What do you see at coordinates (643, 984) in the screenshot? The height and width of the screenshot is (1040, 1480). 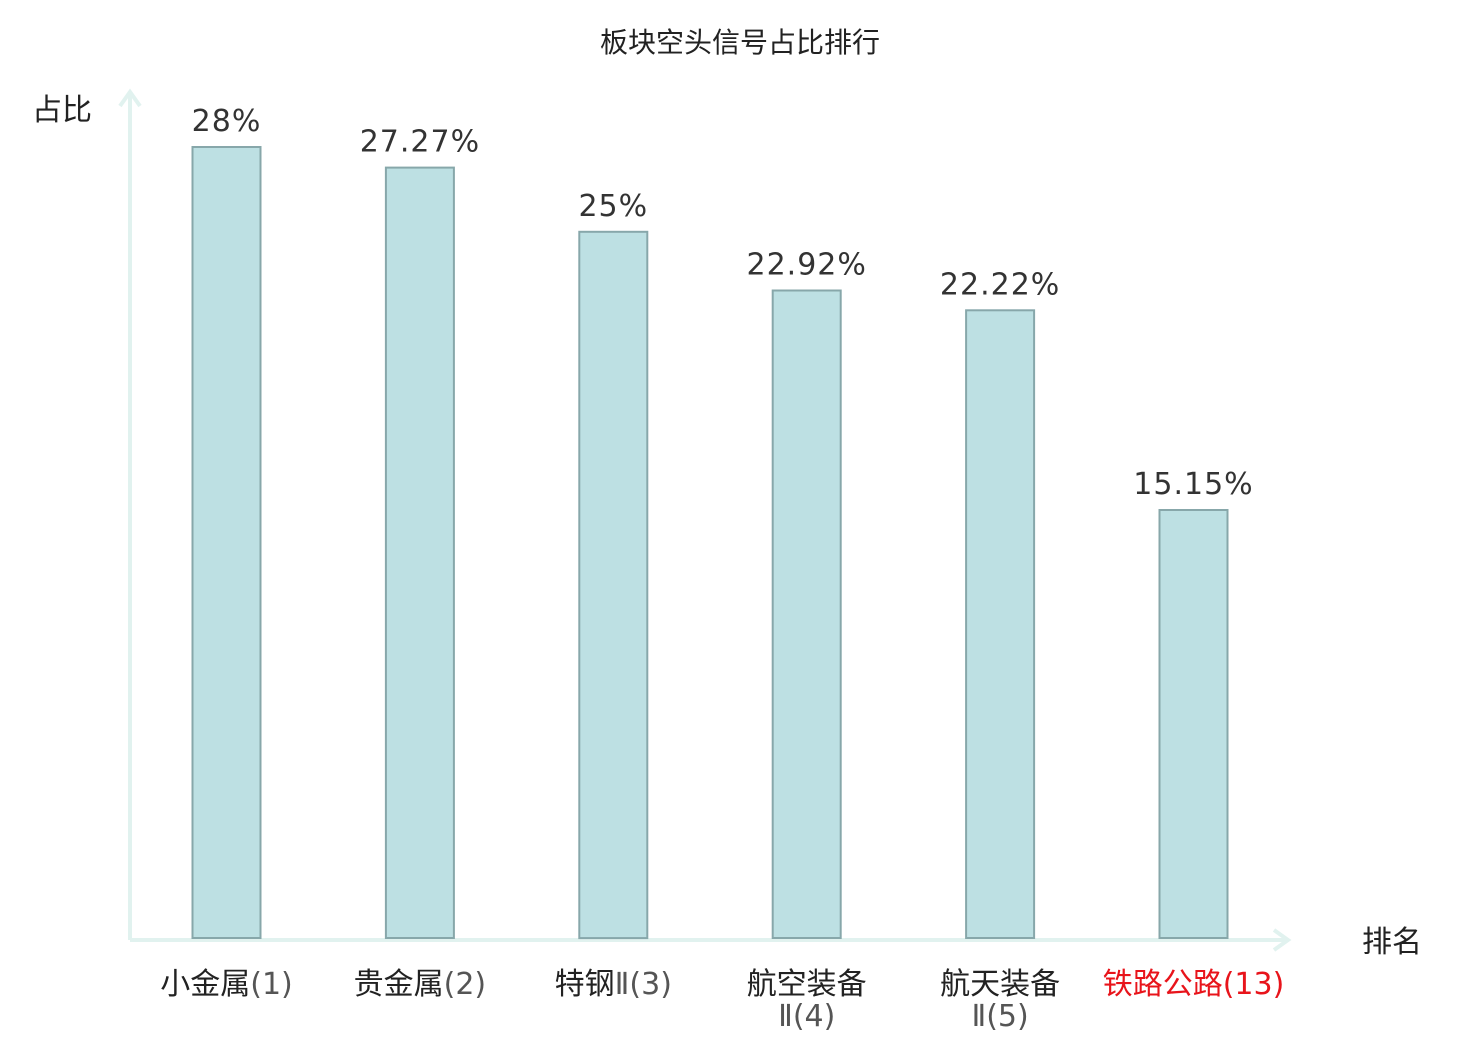 I see `category-rank-3: Ⅱ(3)` at bounding box center [643, 984].